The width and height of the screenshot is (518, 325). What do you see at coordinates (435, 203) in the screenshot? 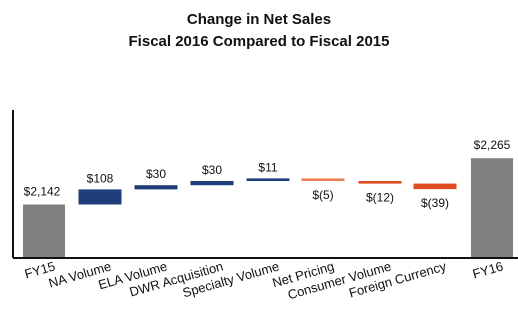
I see `data-label-foreign-currency: $(39)` at bounding box center [435, 203].